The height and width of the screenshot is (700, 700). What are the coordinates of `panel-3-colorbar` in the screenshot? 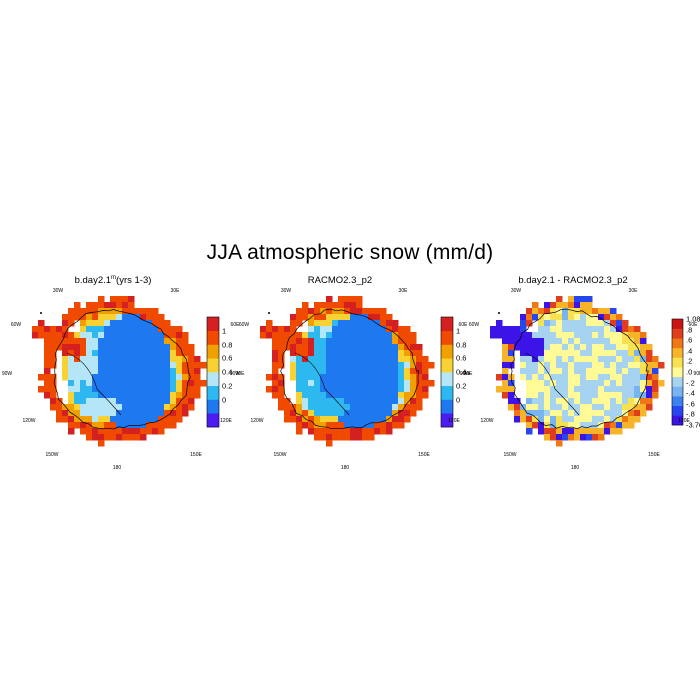 It's located at (677, 372).